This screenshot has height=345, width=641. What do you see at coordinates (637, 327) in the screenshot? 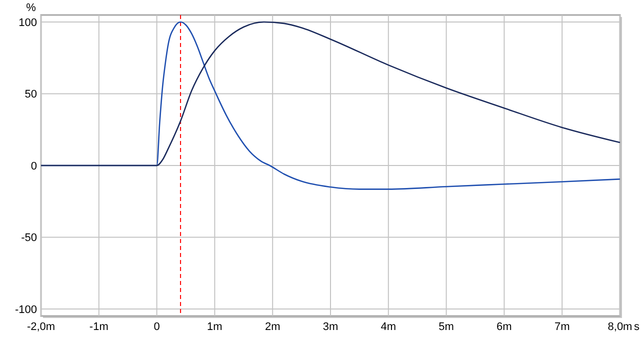
I see `x-axis-title: s` at bounding box center [637, 327].